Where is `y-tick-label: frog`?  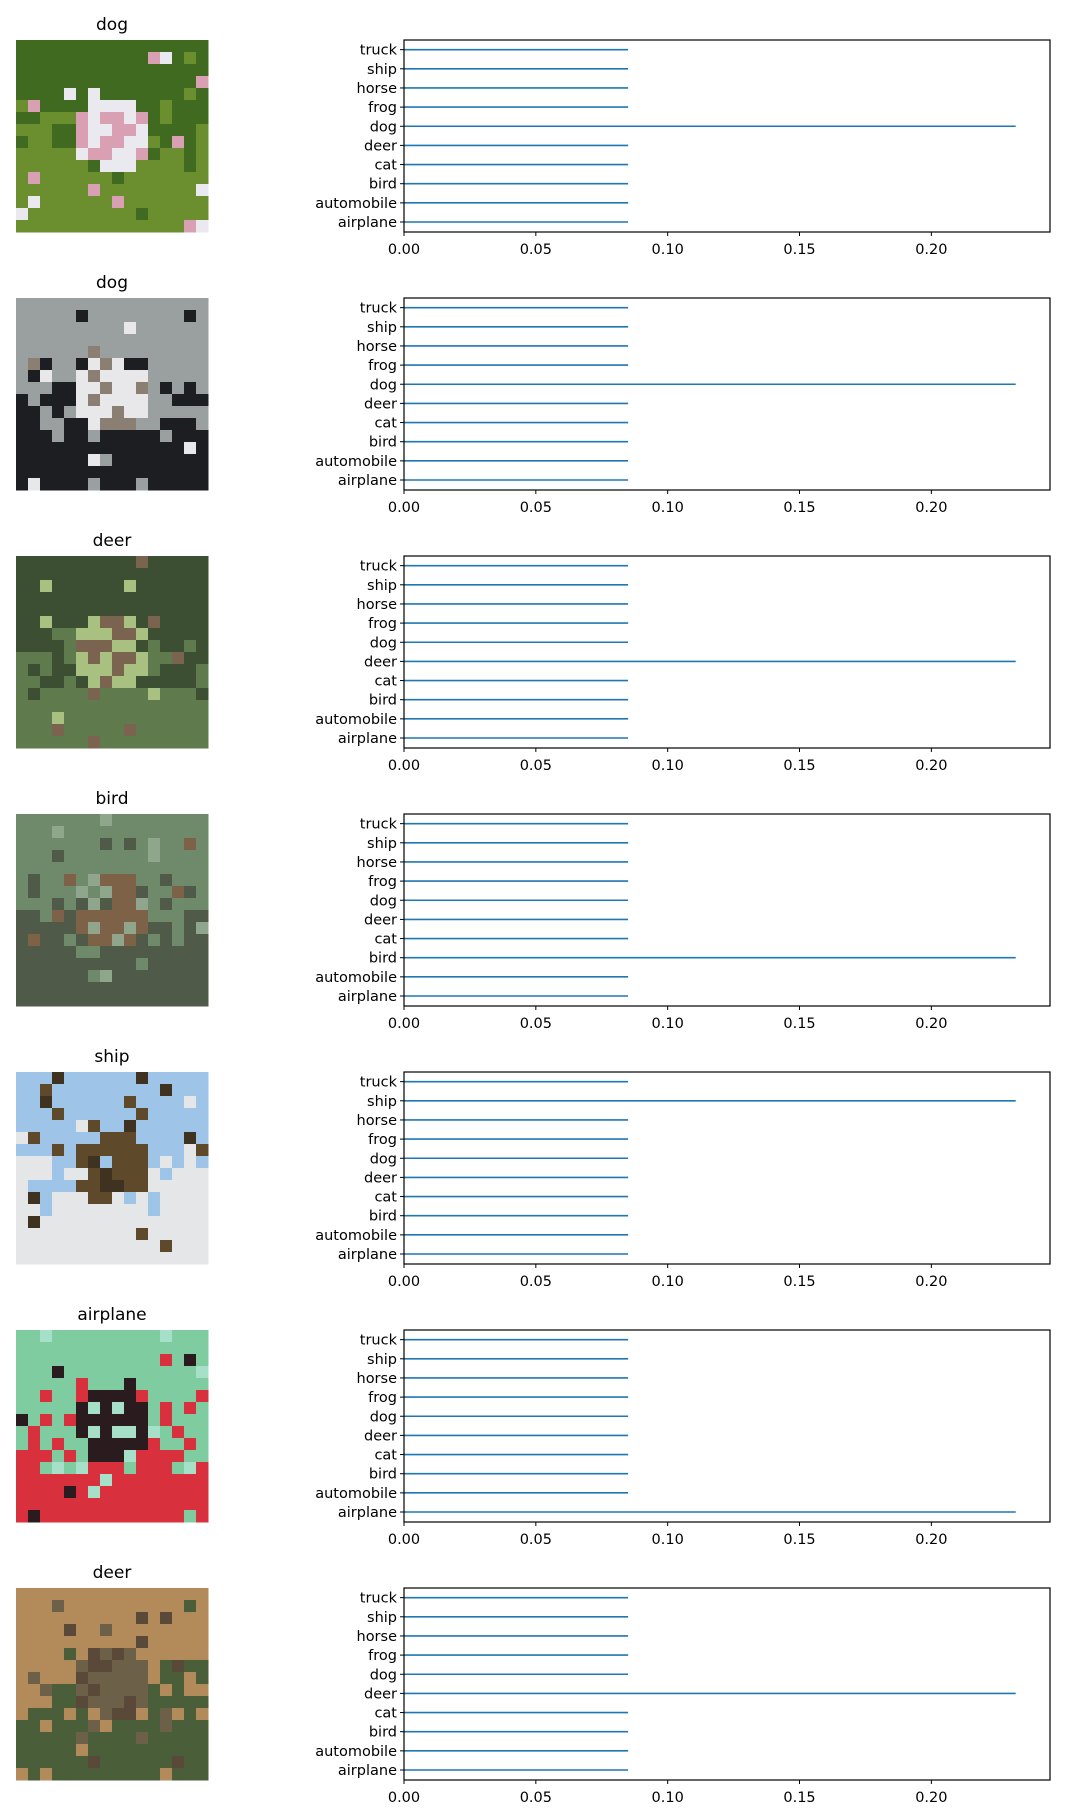
y-tick-label: frog is located at coordinates (382, 1656).